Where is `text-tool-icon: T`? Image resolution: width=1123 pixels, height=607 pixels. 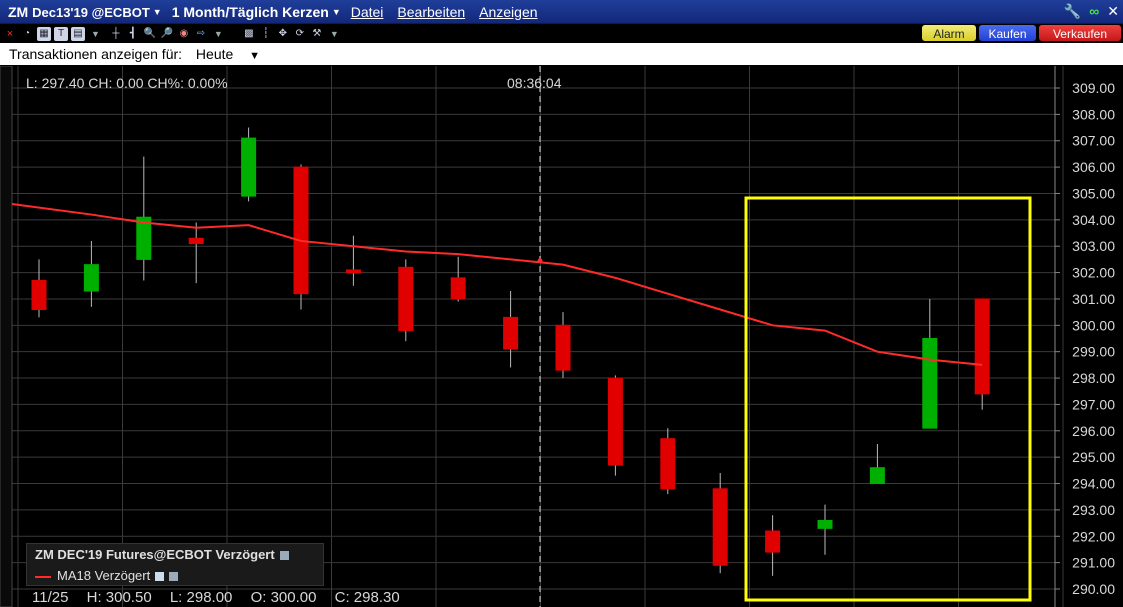 text-tool-icon: T is located at coordinates (61, 33).